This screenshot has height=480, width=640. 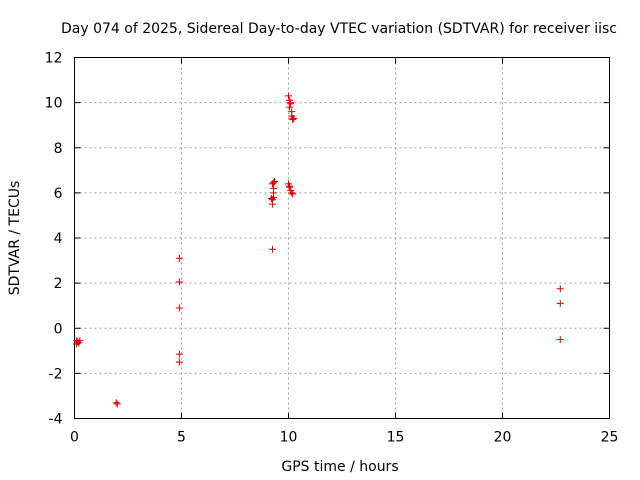 What do you see at coordinates (503, 438) in the screenshot?
I see `x-tick-label: 20` at bounding box center [503, 438].